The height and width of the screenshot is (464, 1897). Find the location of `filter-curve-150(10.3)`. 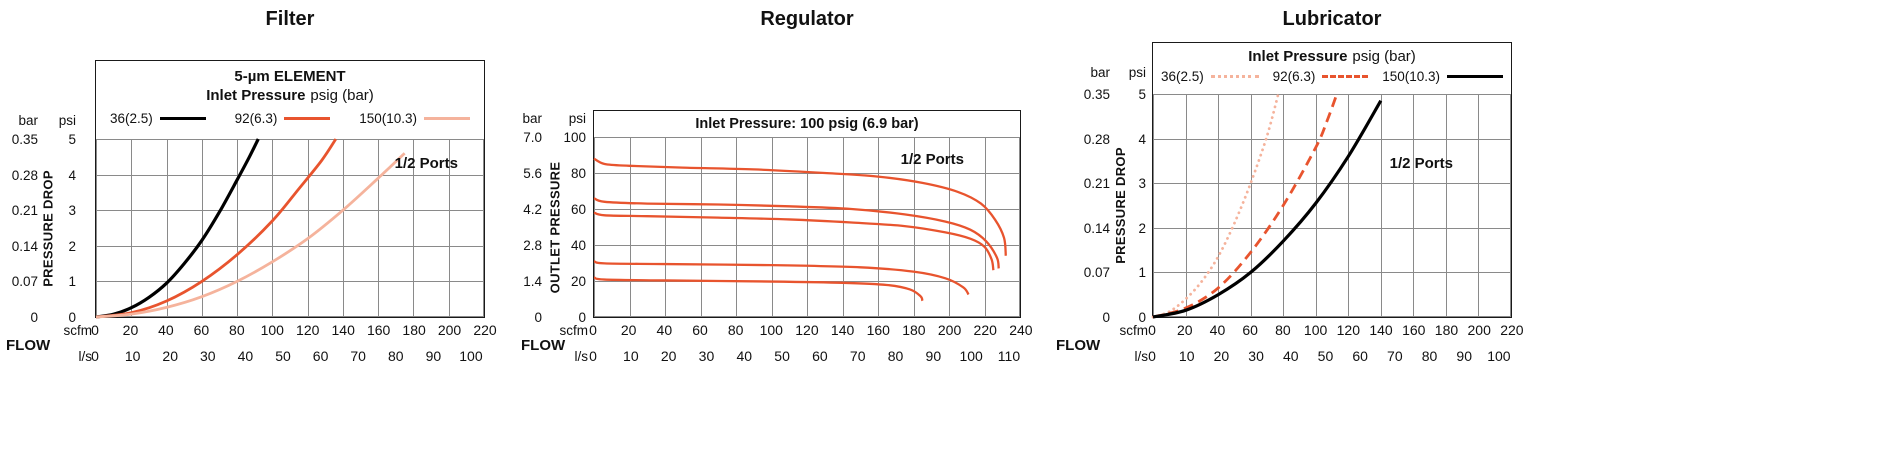

filter-curve-150(10.3) is located at coordinates (250, 235).